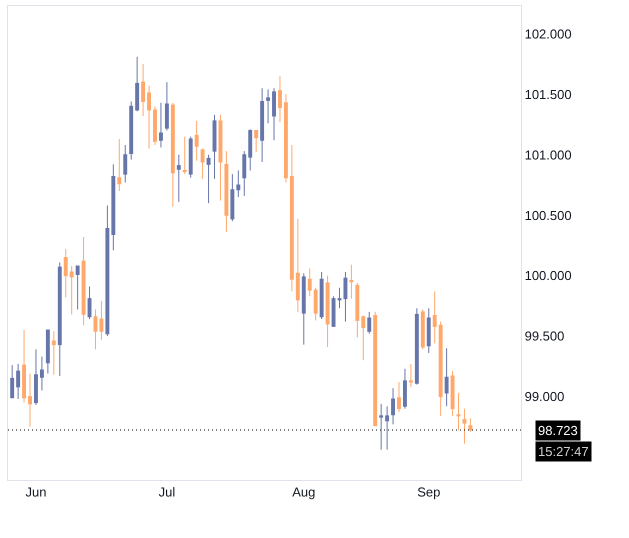  I want to click on y-tick-label: 102.000, so click(548, 34).